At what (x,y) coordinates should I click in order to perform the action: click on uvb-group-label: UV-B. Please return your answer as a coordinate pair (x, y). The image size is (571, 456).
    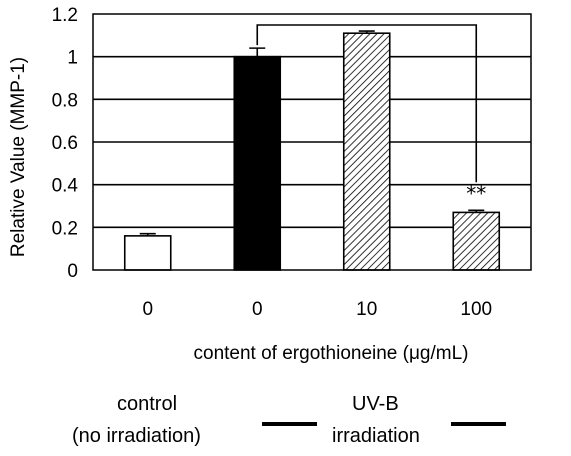
    Looking at the image, I should click on (375, 404).